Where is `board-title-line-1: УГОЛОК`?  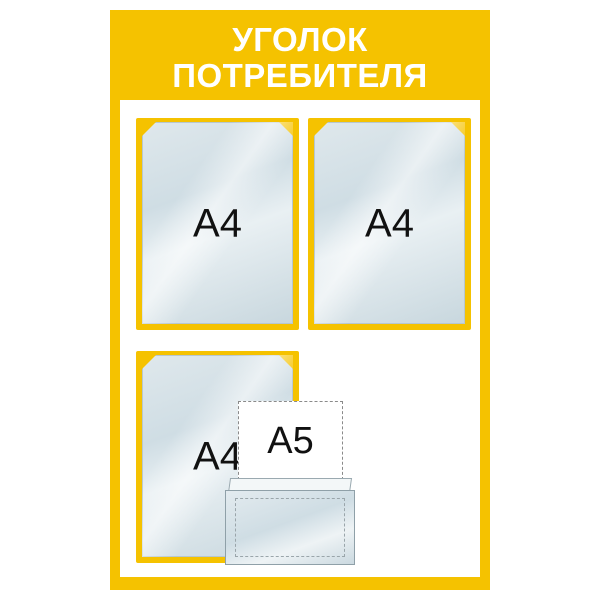
board-title-line-1: УГОЛОК is located at coordinates (300, 39).